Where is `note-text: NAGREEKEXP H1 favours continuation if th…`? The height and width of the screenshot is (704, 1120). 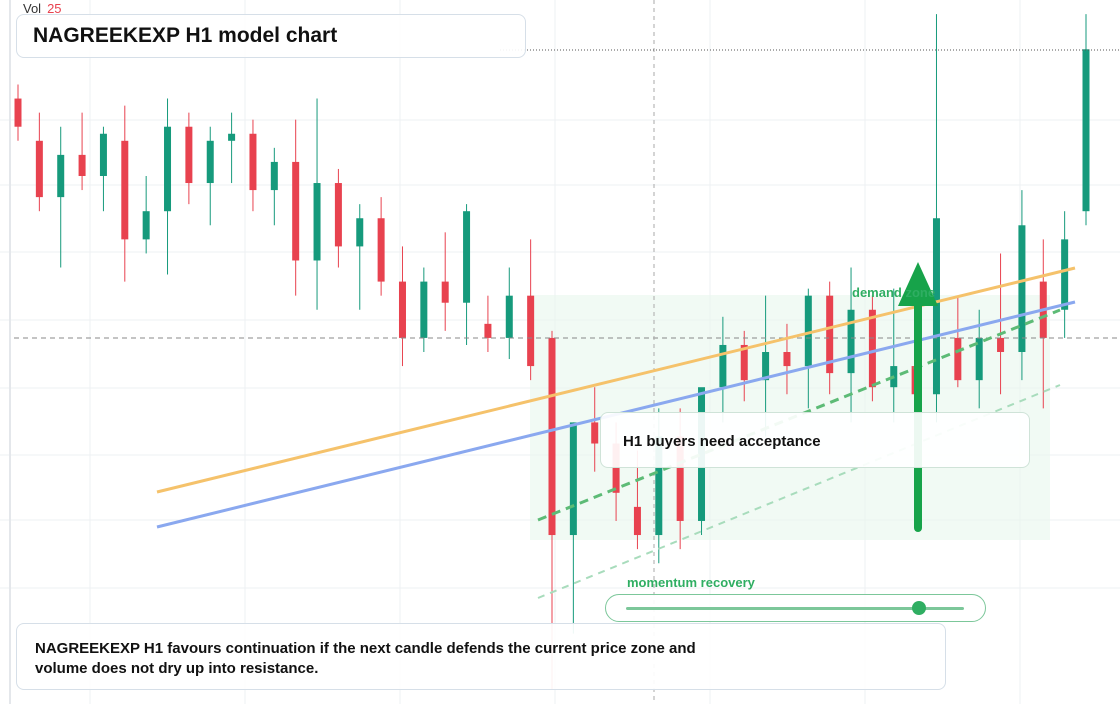
note-text: NAGREEKEXP H1 favours continuation if th… is located at coordinates (365, 658).